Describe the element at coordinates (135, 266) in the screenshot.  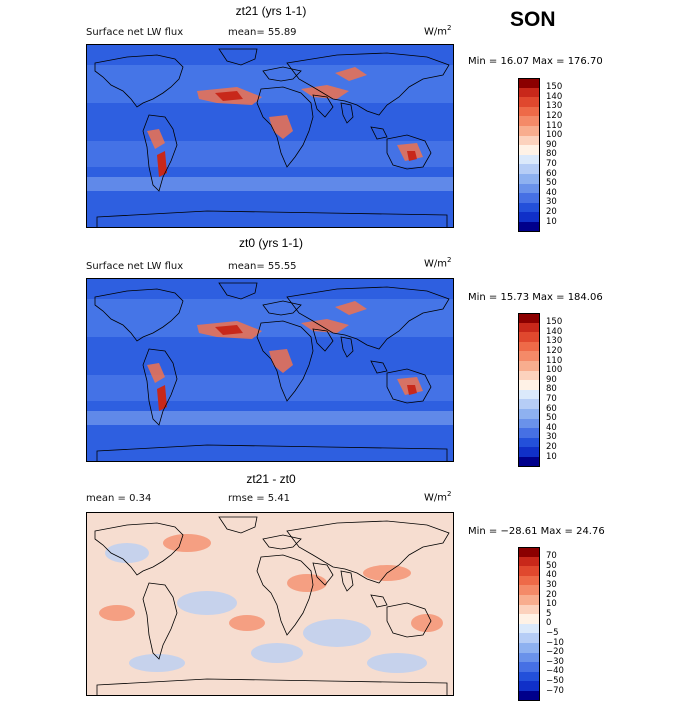
I see `panel-2-field-label: Surface net LW flux` at that location.